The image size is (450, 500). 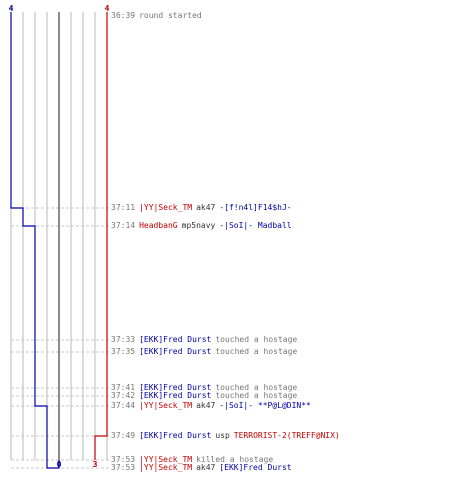 I want to click on victim-name: -|SoI|- **P@L@DIN**, so click(x=265, y=405).